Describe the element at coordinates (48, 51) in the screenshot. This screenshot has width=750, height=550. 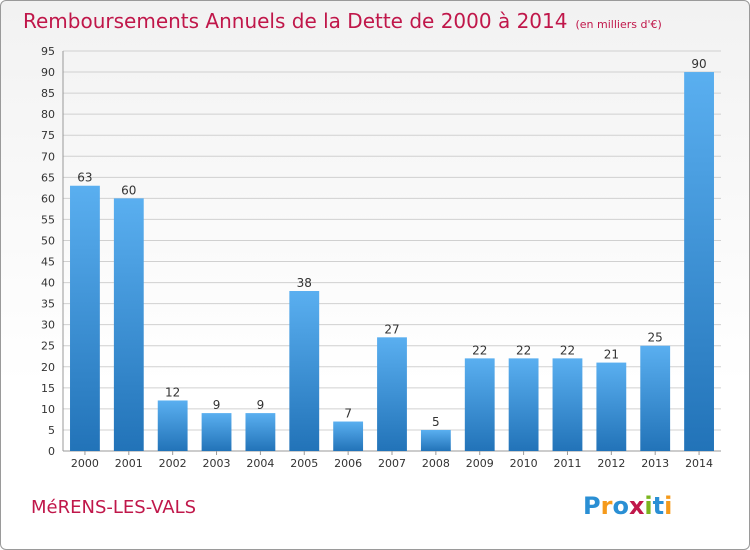
I see `y-tick-label: 95` at that location.